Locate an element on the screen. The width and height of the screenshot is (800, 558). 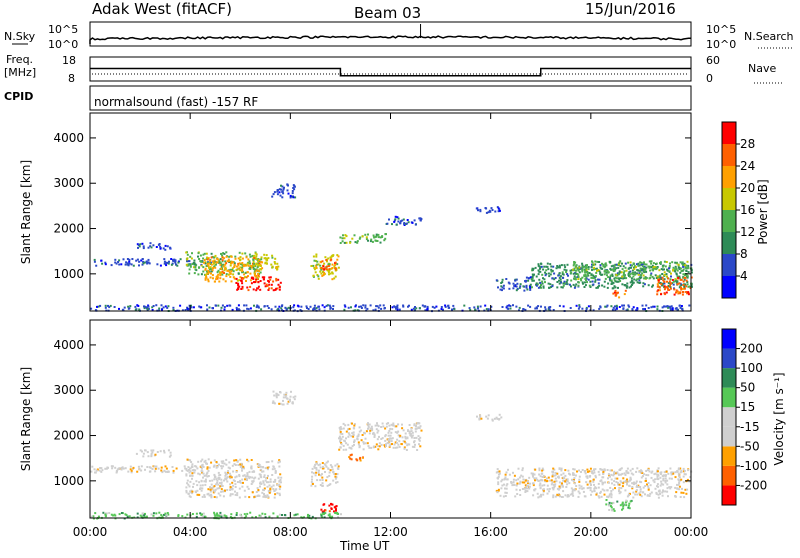
frequency-panel: Freq. [MHz] 18 8 60 0 Nave is located at coordinates (393, 69).